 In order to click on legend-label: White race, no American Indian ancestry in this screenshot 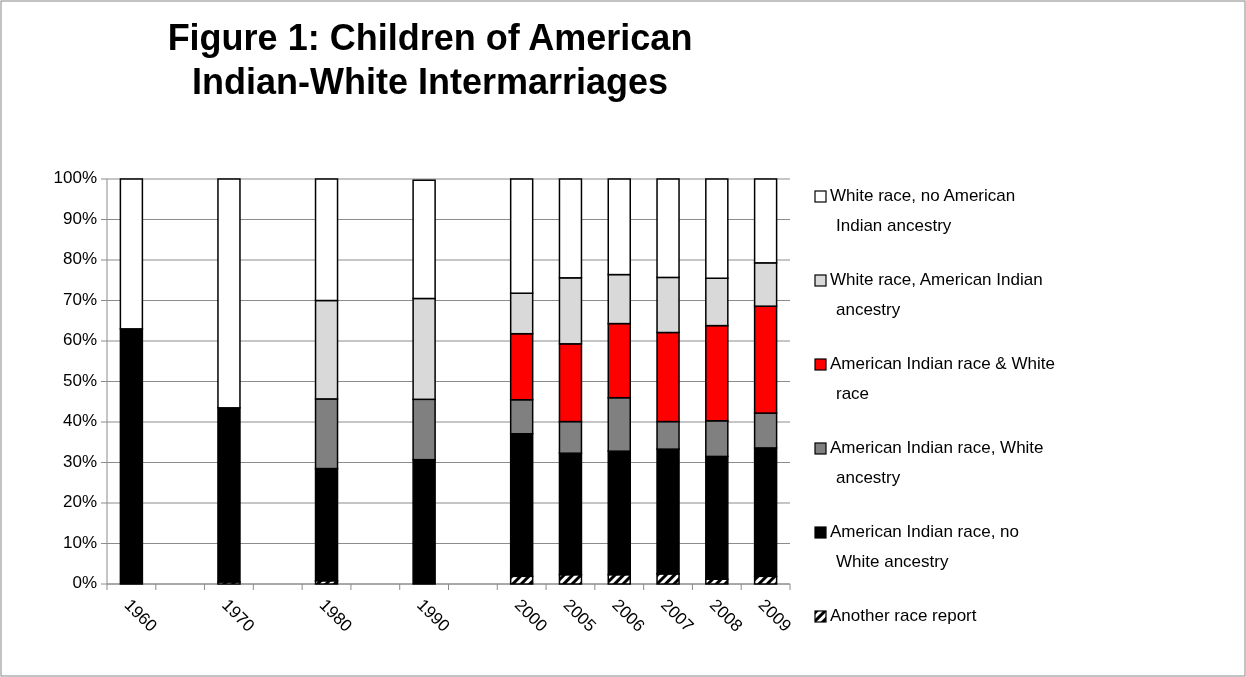, I will do `click(923, 211)`.